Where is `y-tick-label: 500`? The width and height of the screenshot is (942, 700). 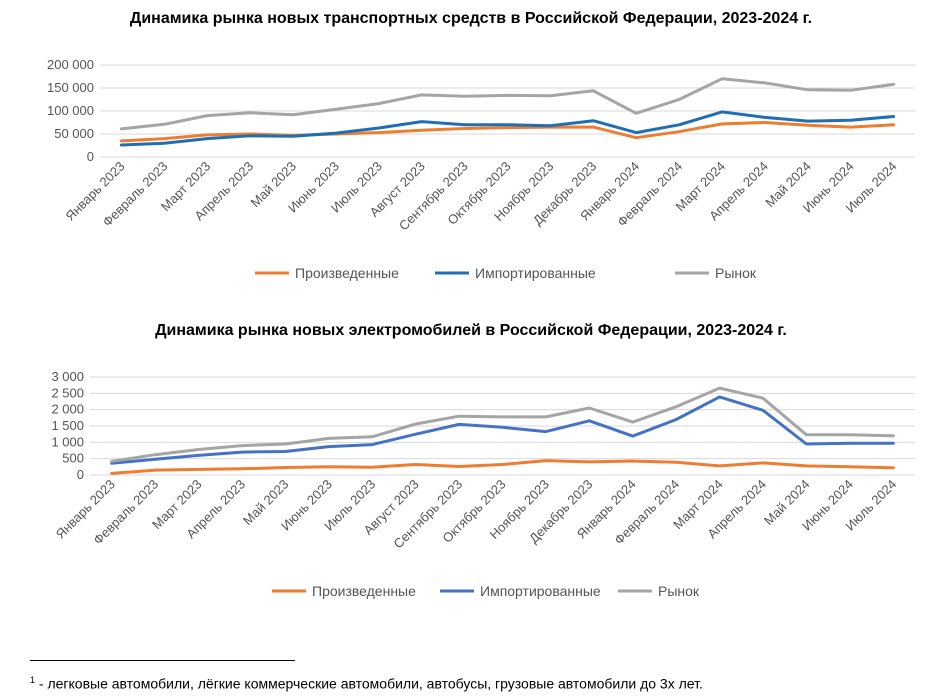
y-tick-label: 500 is located at coordinates (73, 458).